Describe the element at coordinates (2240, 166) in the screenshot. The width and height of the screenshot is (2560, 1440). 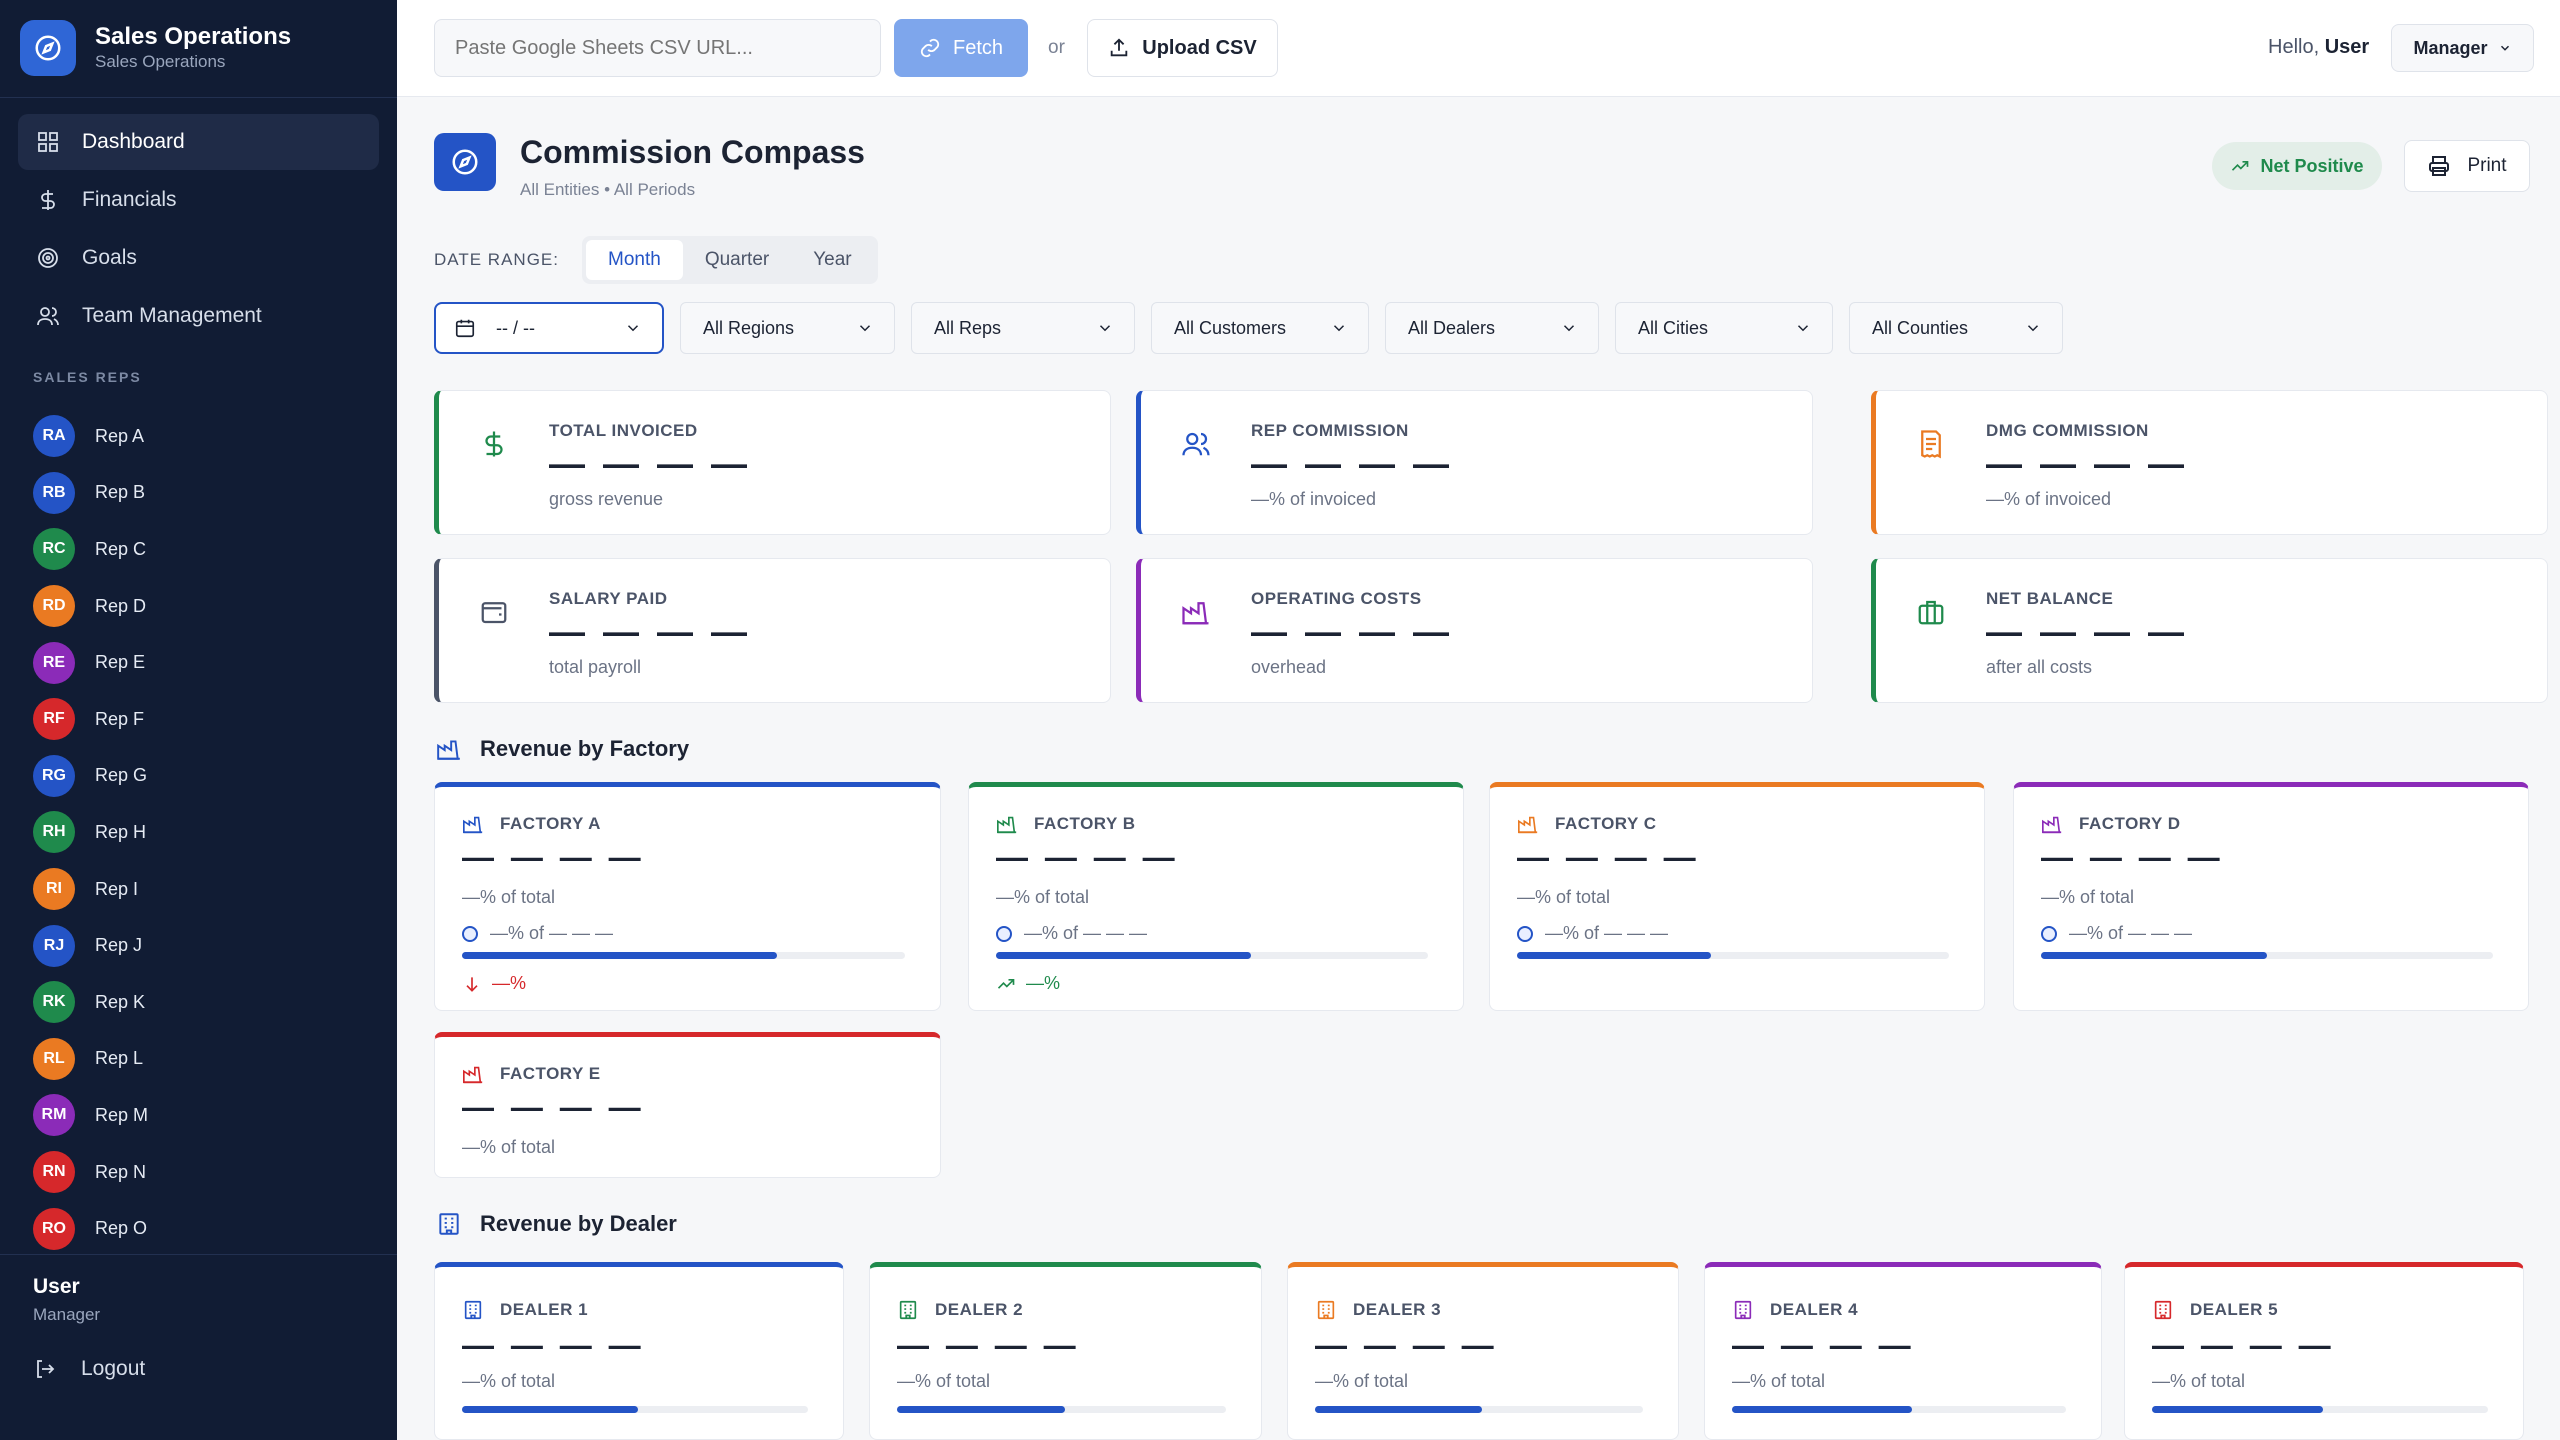
I see `trending-up-icon` at that location.